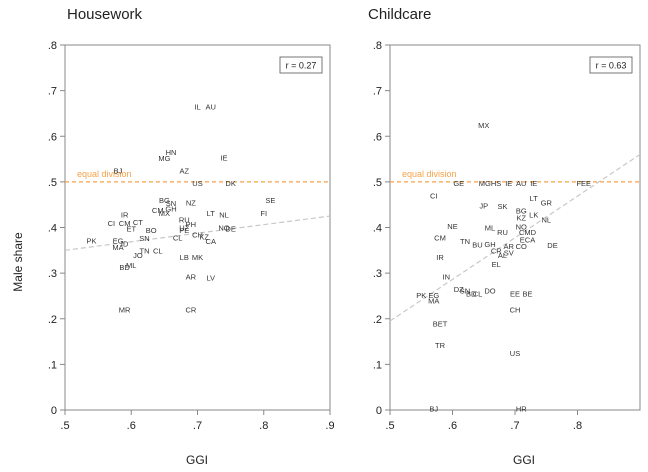  I want to click on childcare-y-tick-label: .4, so click(377, 229).